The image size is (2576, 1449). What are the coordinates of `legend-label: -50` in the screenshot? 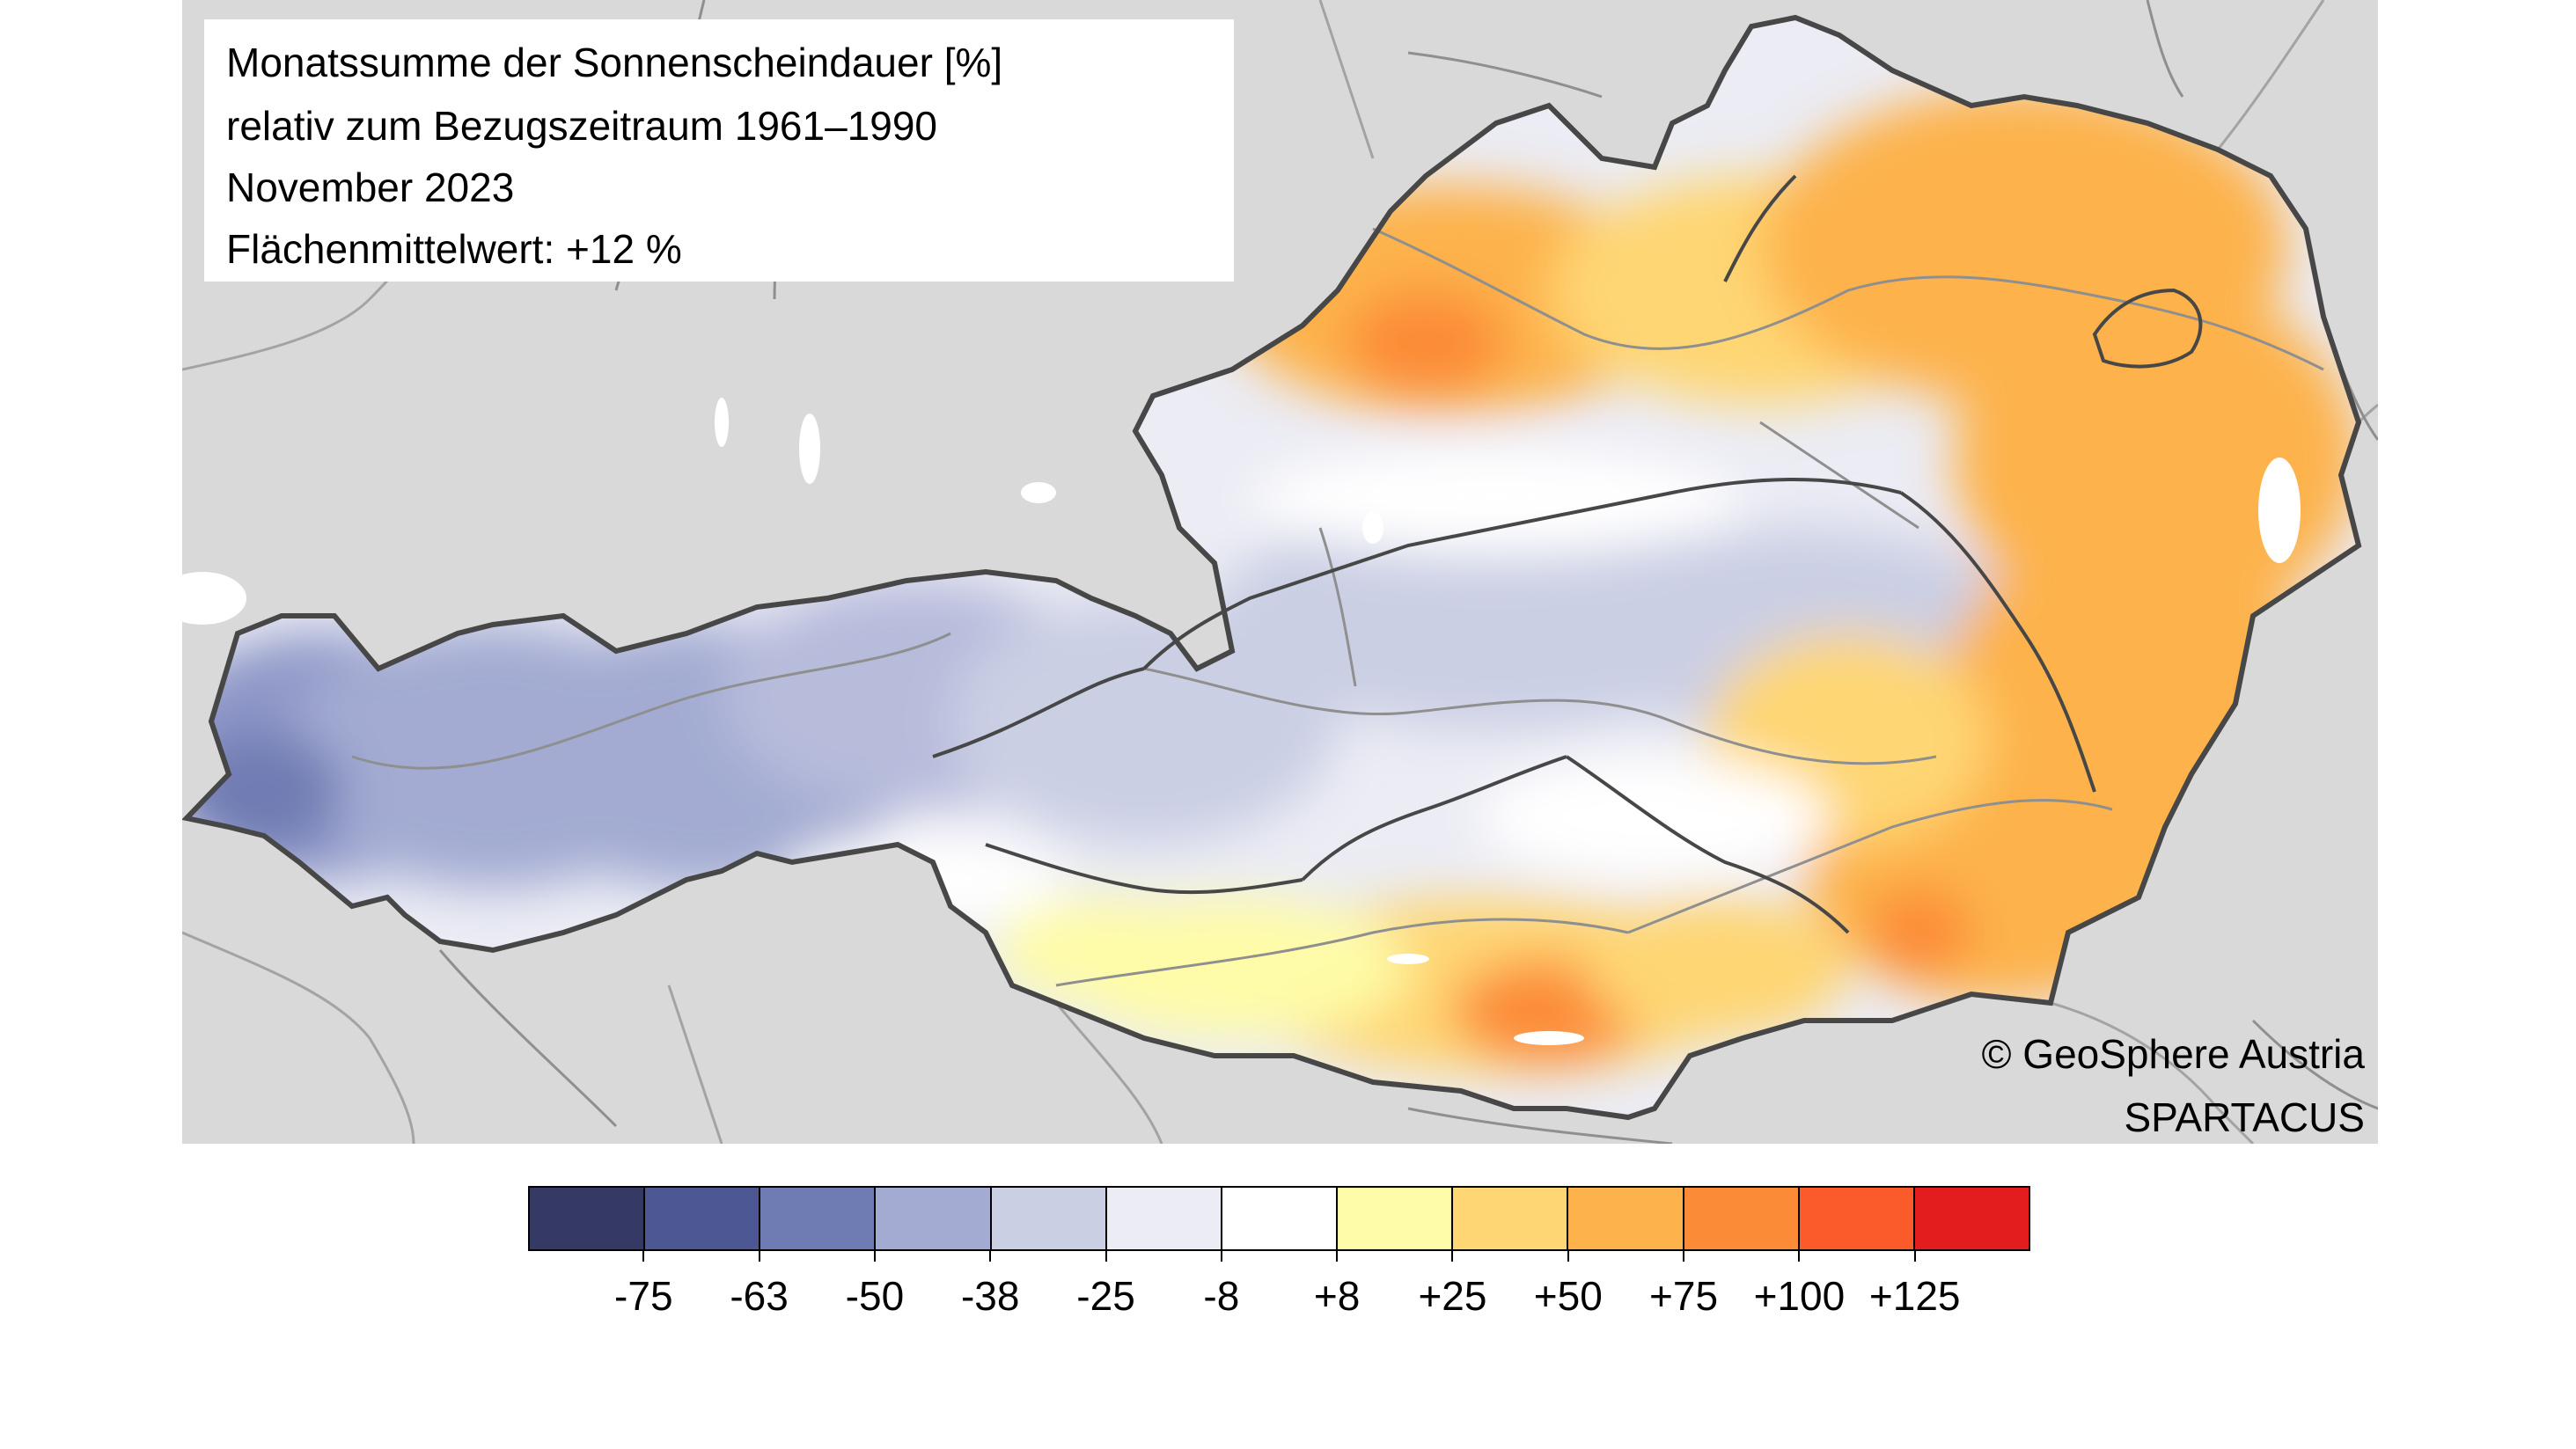 It's located at (875, 1296).